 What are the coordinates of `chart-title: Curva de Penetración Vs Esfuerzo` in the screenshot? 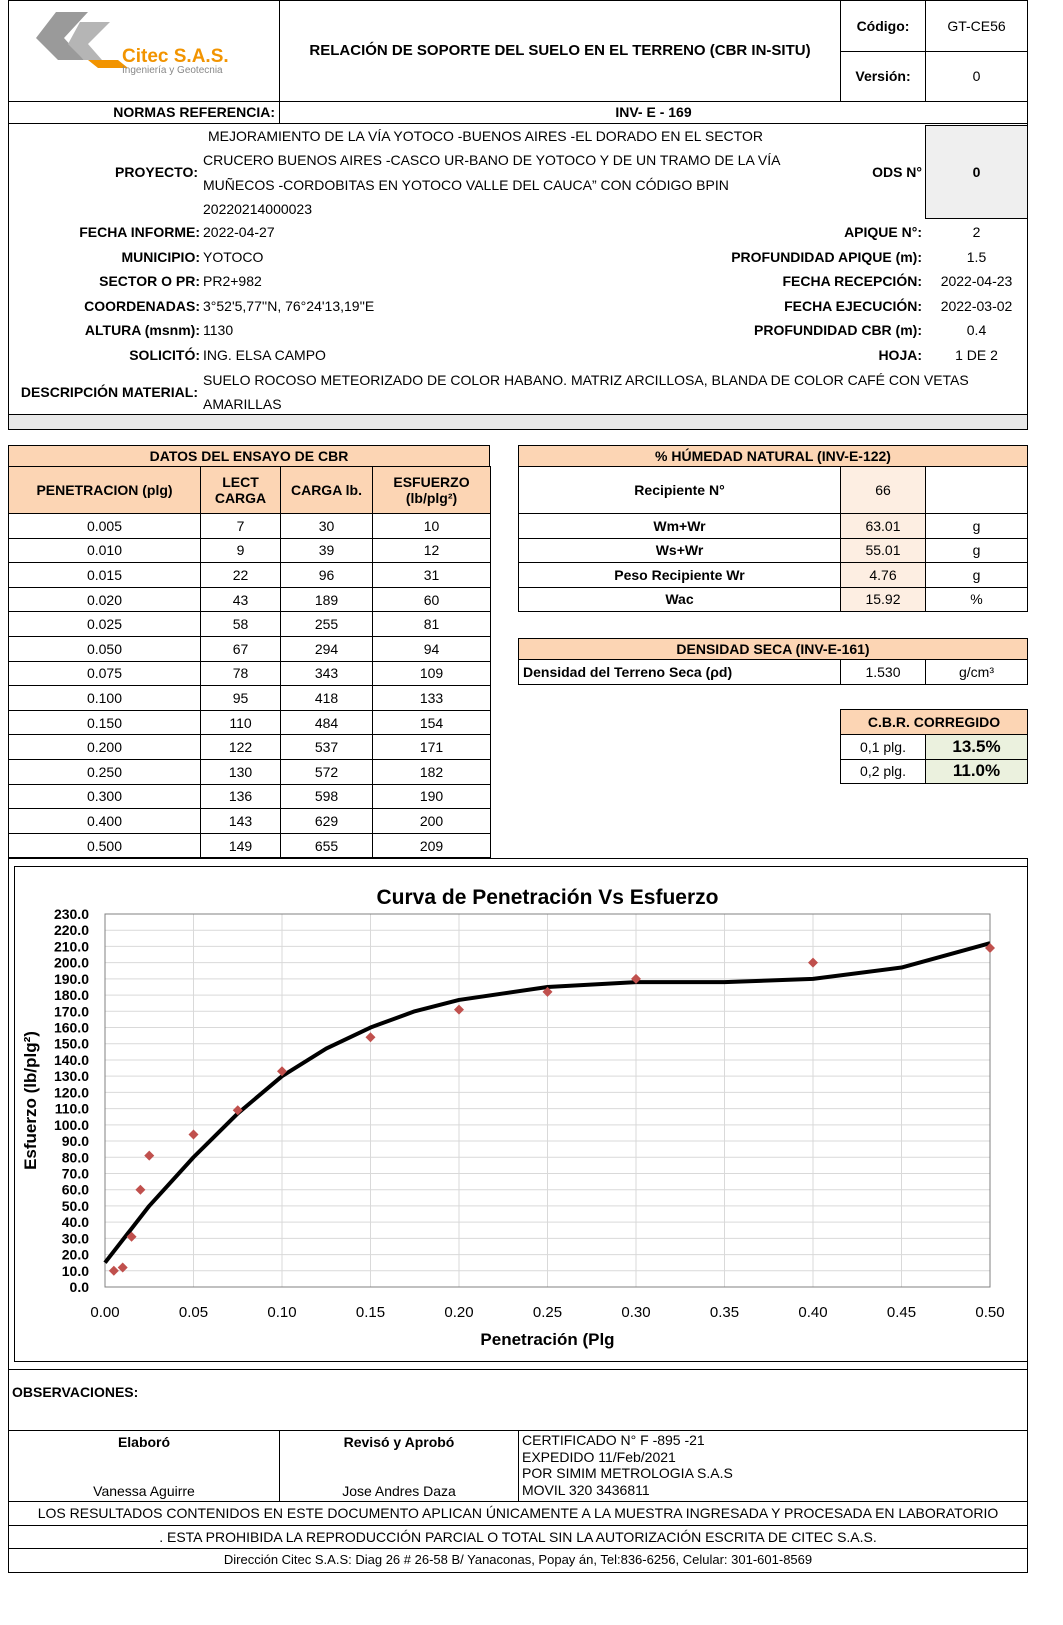 It's located at (548, 897).